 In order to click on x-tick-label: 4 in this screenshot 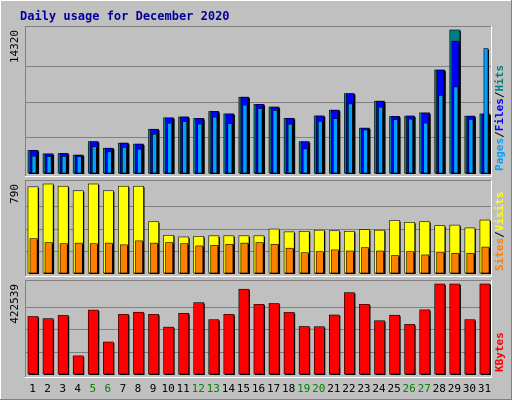, I will do `click(77, 388)`.